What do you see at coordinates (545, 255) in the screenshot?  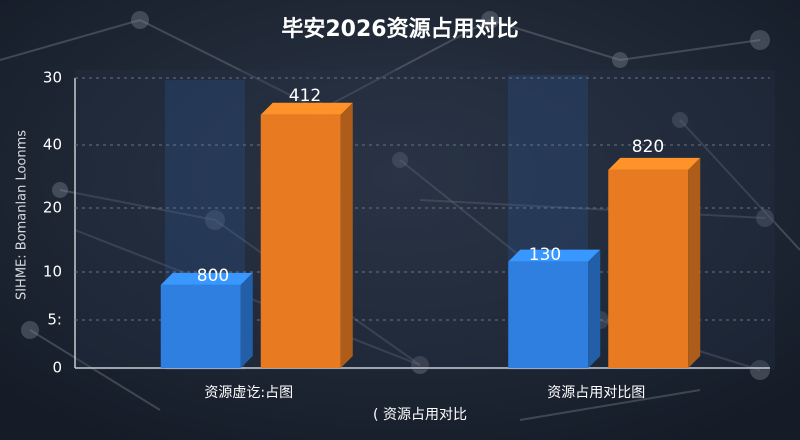 I see `data-label: 130` at bounding box center [545, 255].